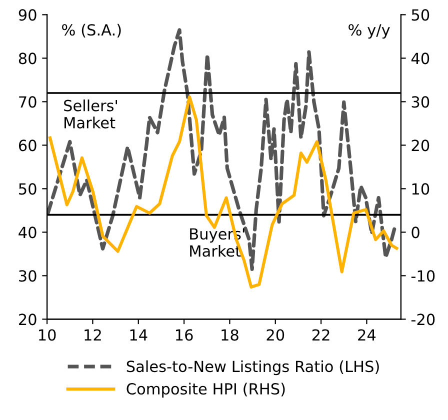  Describe the element at coordinates (421, 189) in the screenshot. I see `y2-tick-label: 10` at that location.